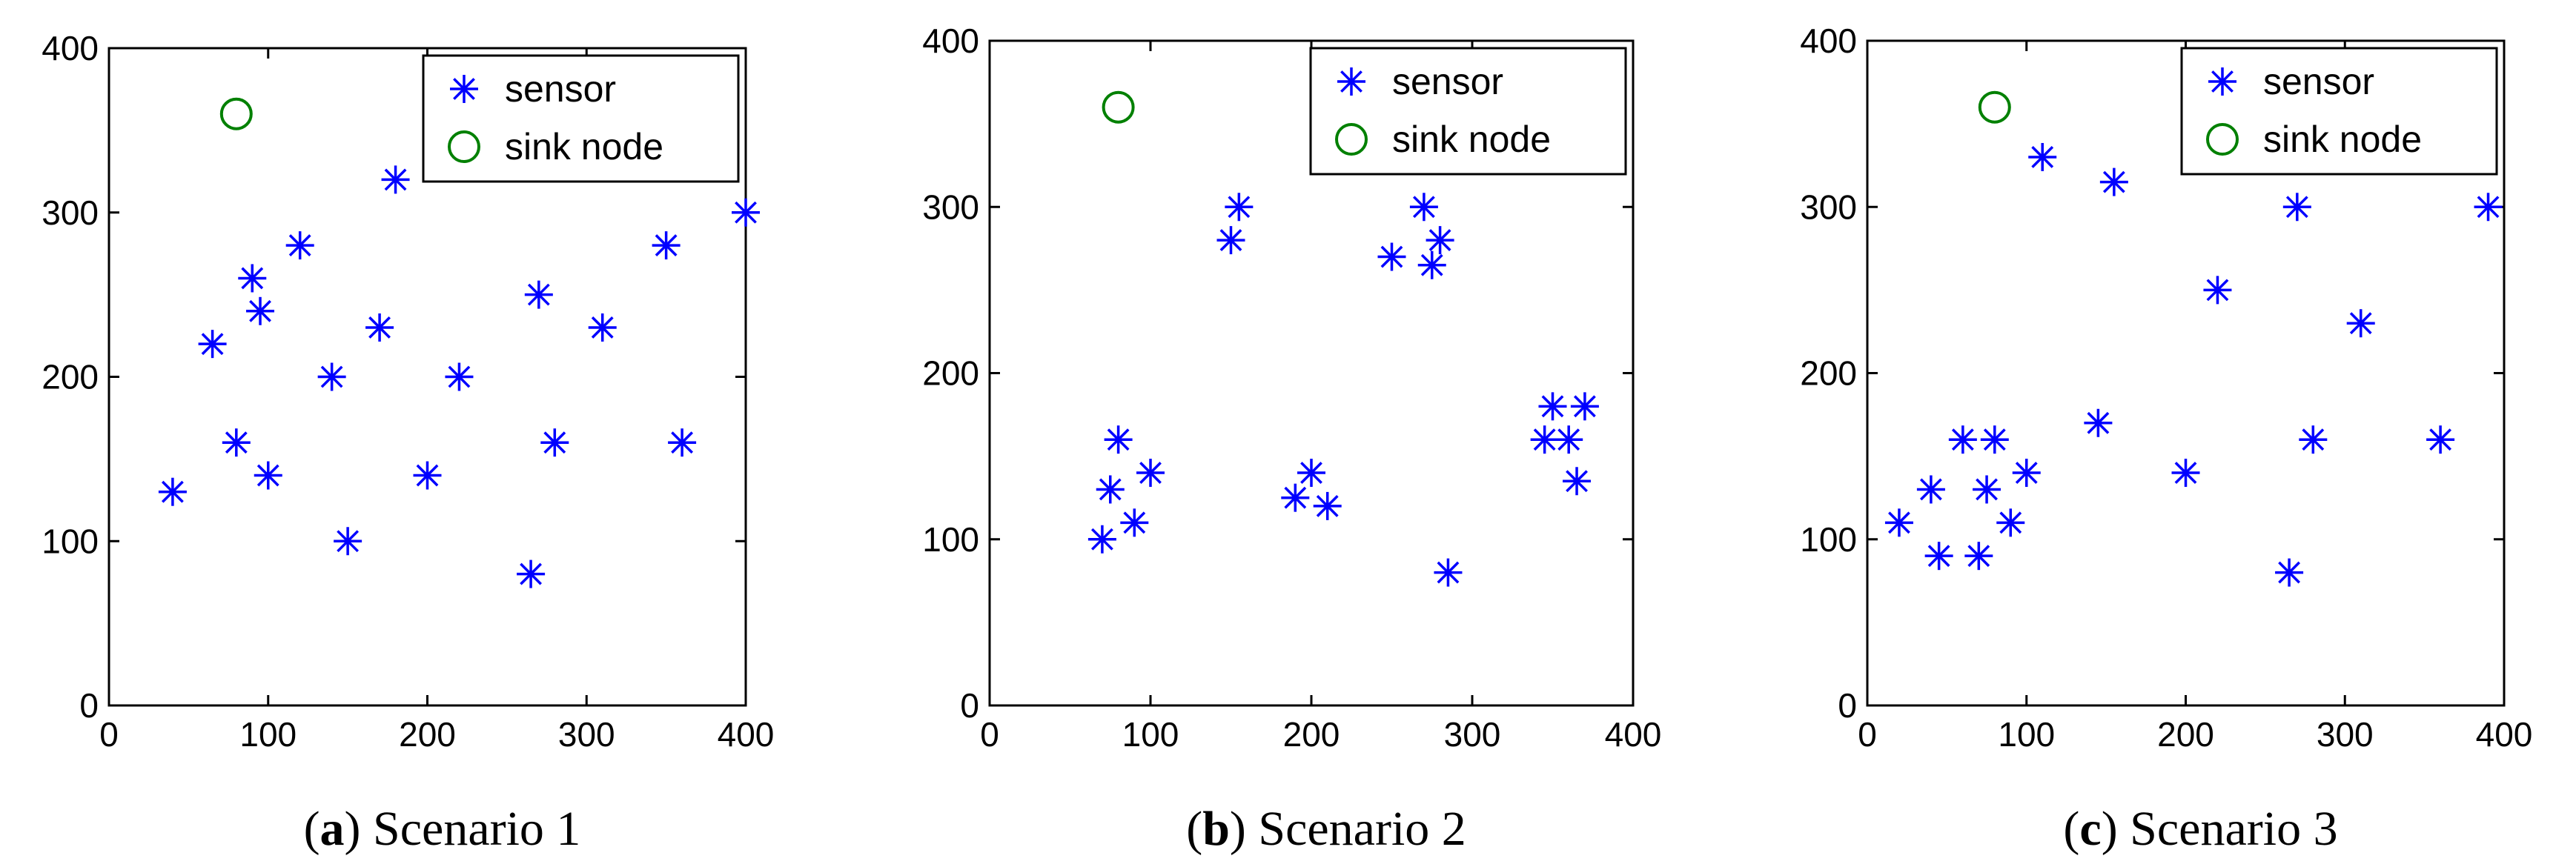 The width and height of the screenshot is (2576, 867). I want to click on y-tick-label: 200, so click(70, 377).